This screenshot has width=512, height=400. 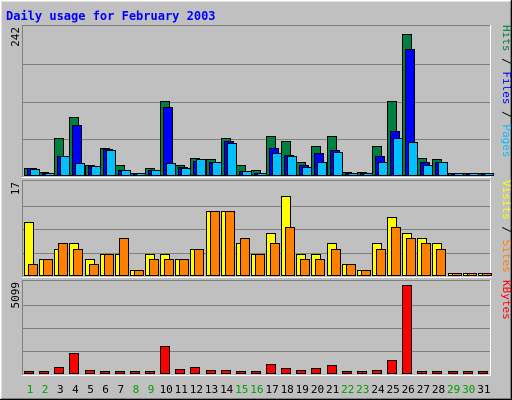 I want to click on day-label-18: 18, so click(x=287, y=389).